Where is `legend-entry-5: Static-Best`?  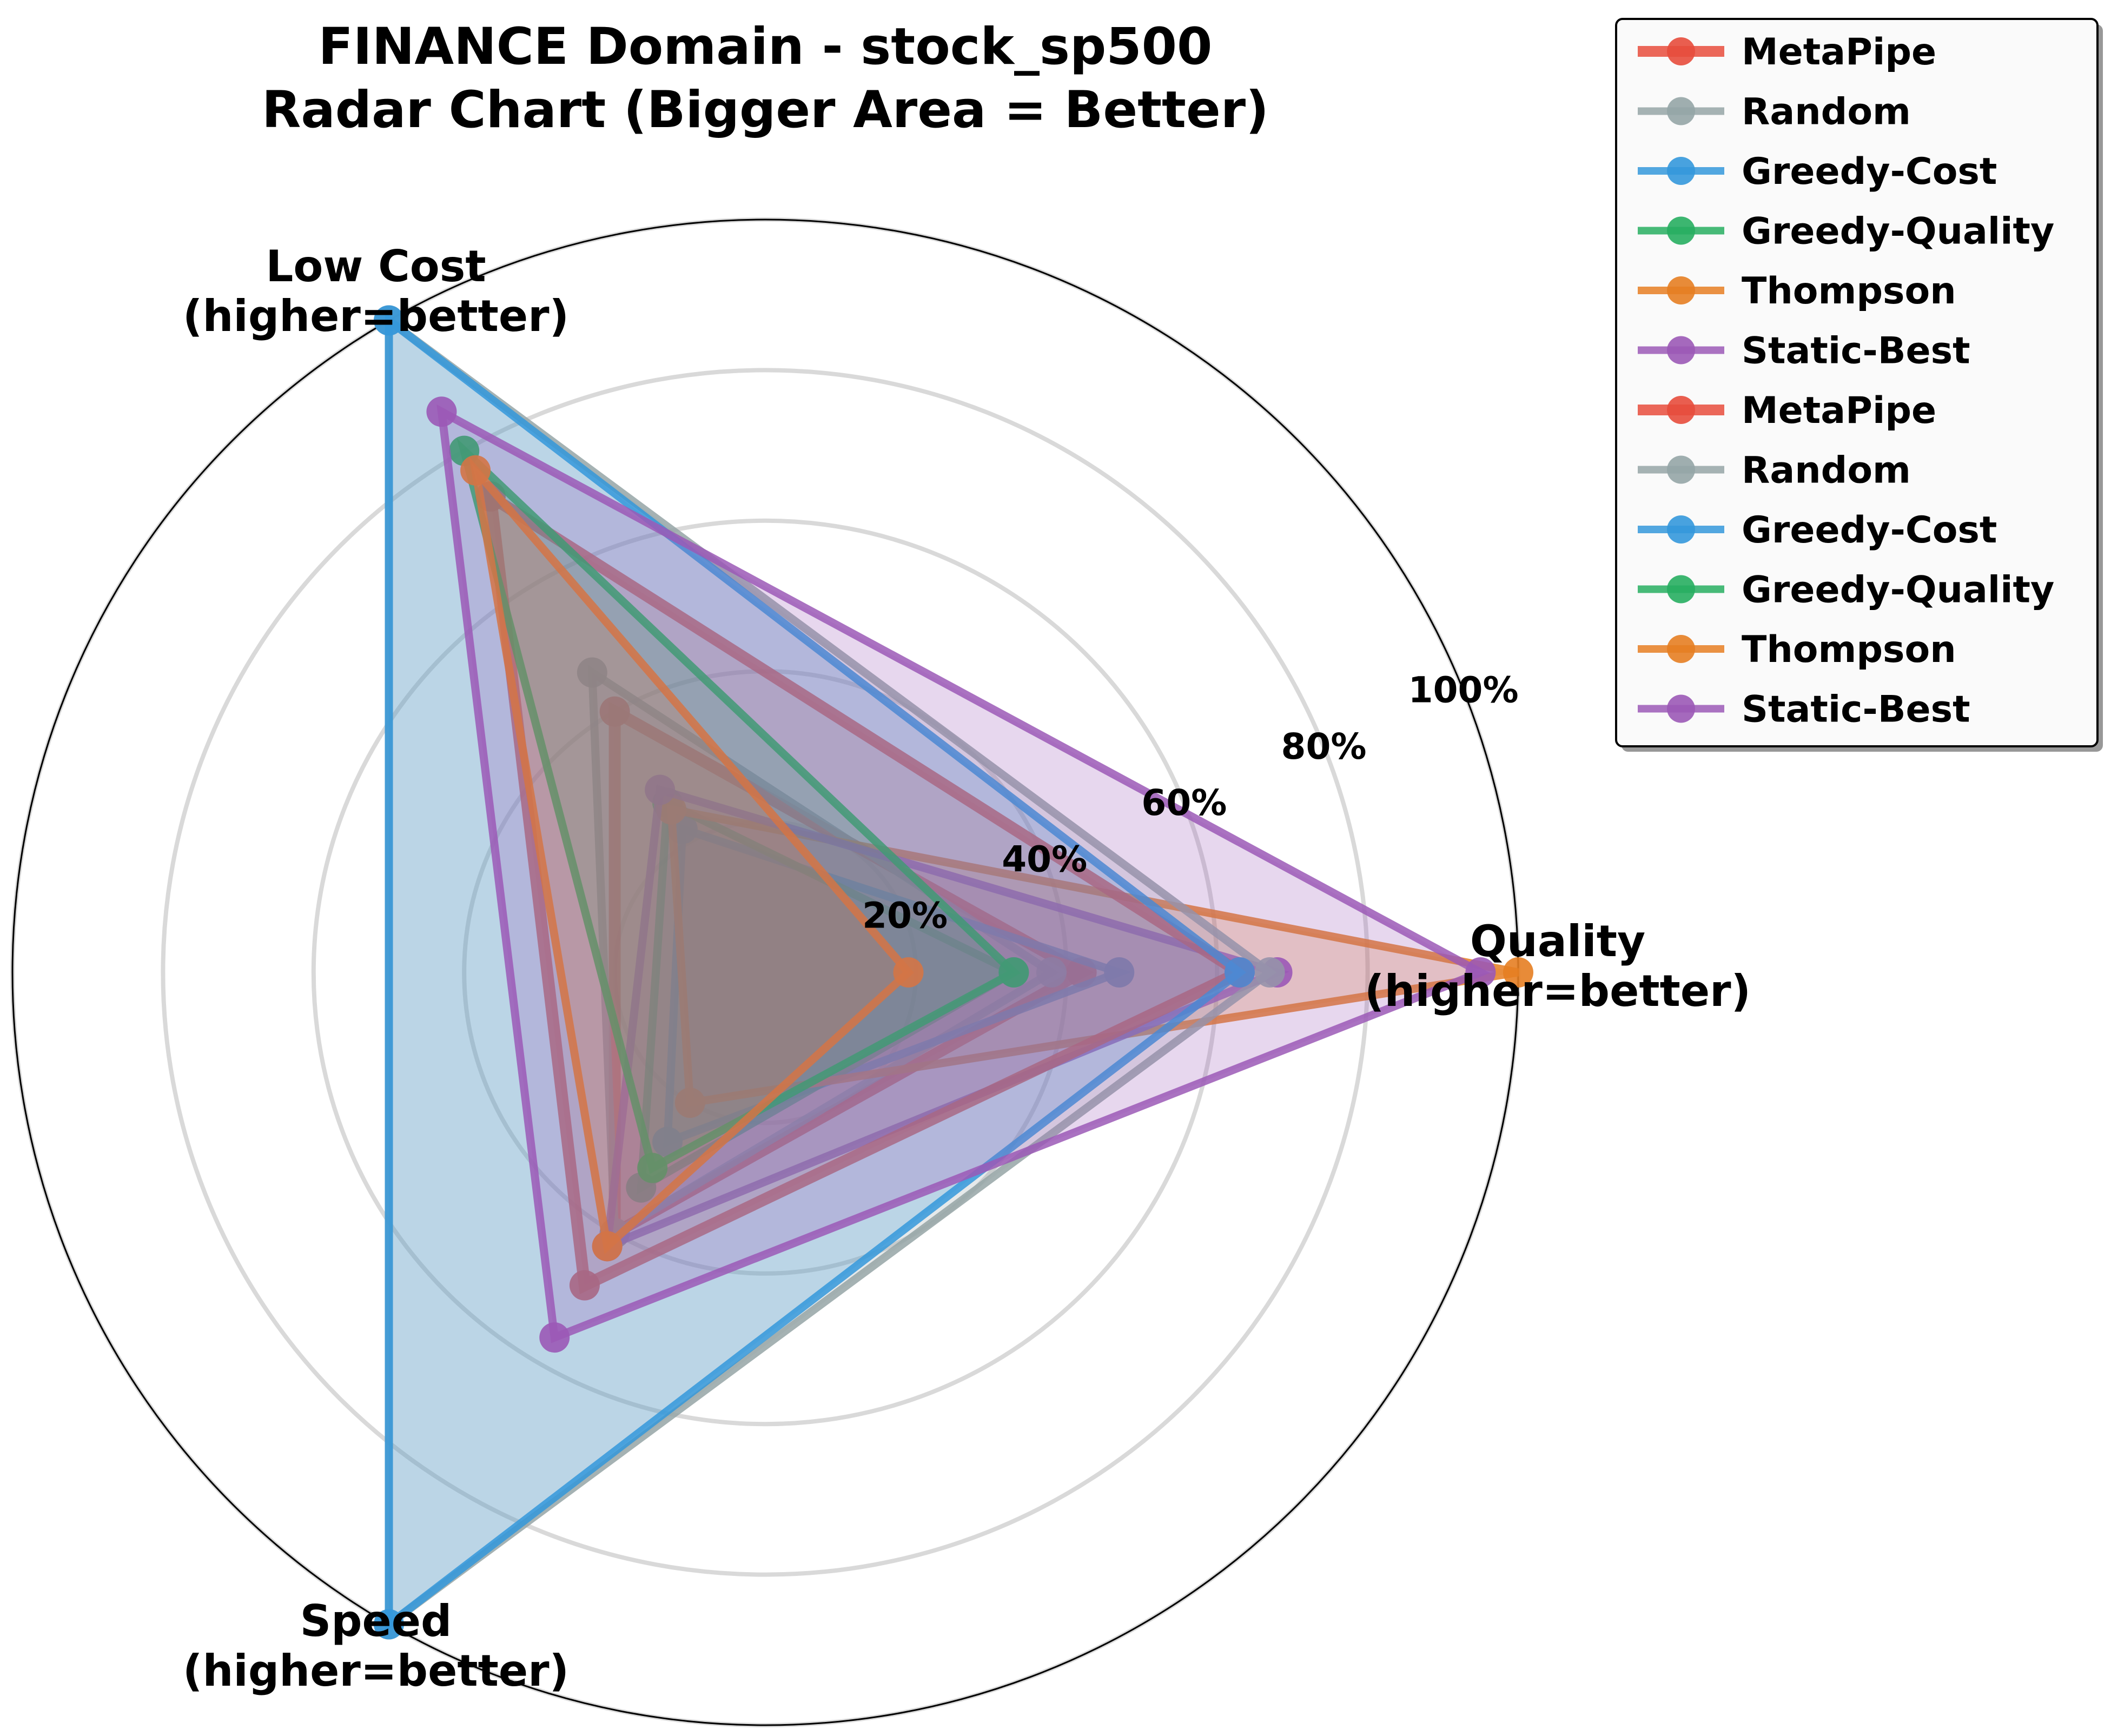 legend-entry-5: Static-Best is located at coordinates (1804, 351).